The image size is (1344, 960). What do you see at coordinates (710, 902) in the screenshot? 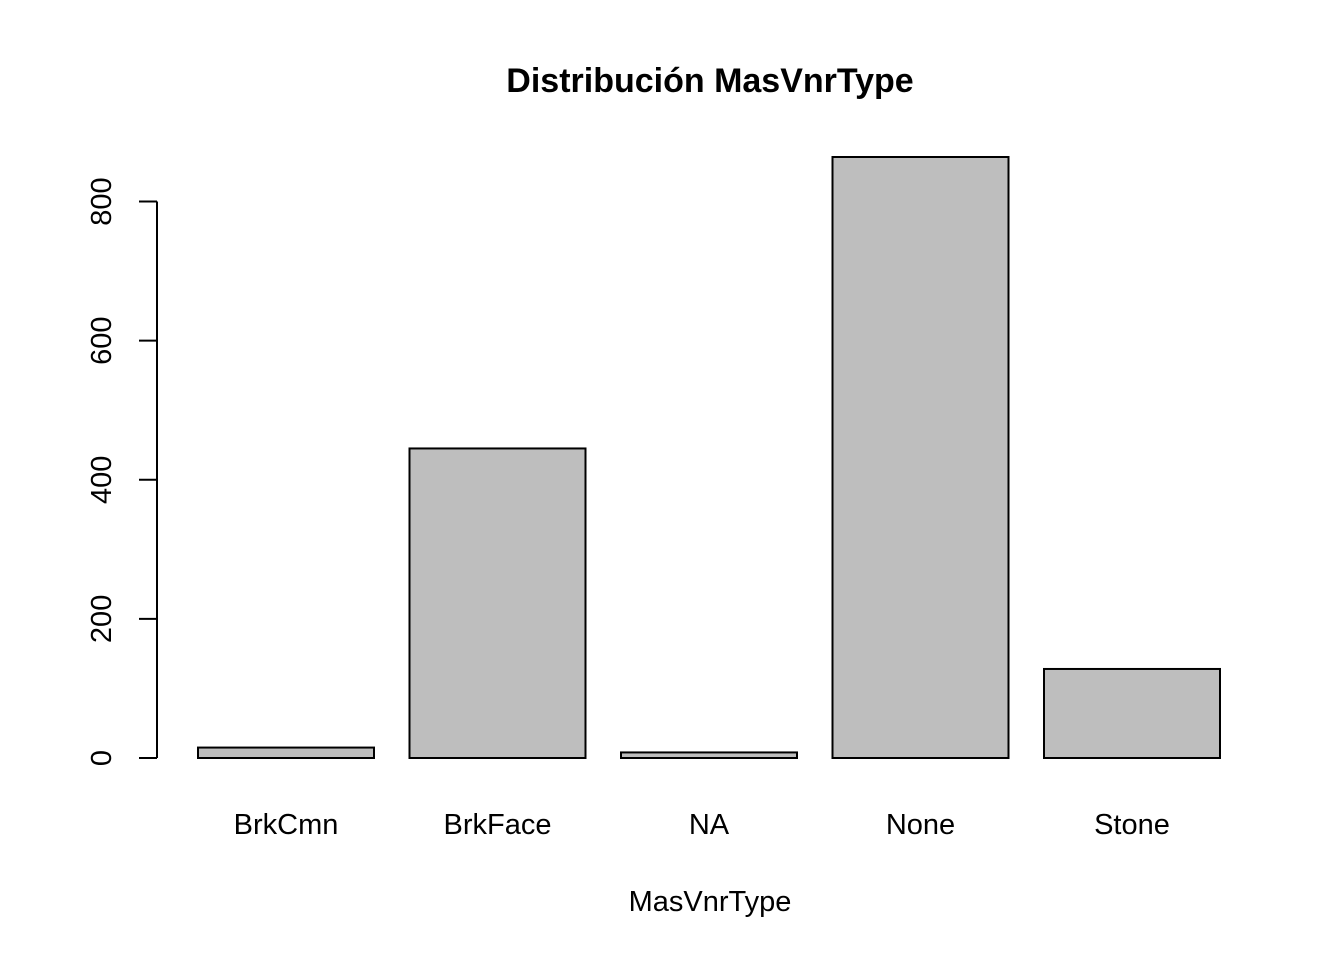
I see `x-axis-title: MasVnrType` at bounding box center [710, 902].